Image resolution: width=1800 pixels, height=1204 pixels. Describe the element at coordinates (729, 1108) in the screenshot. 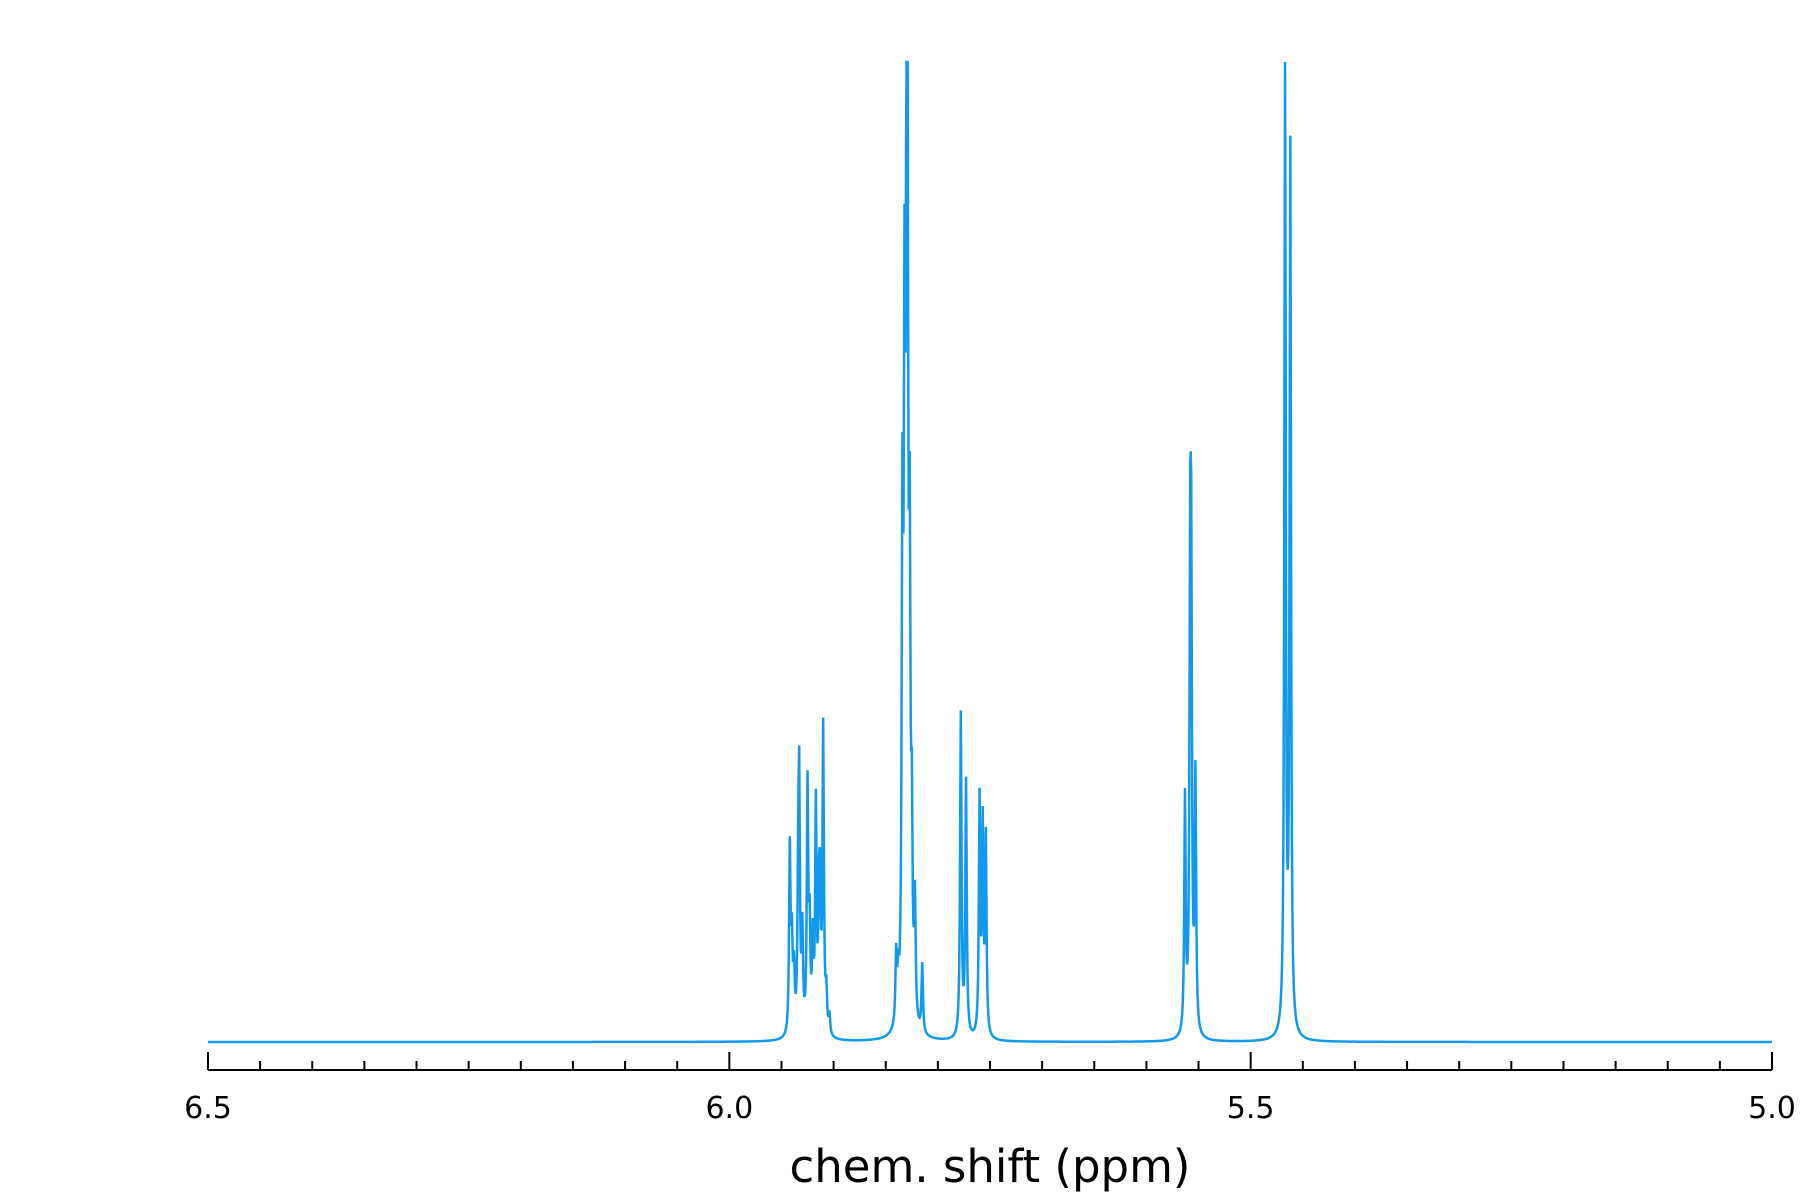

I see `x-tick-label: 6.0` at that location.